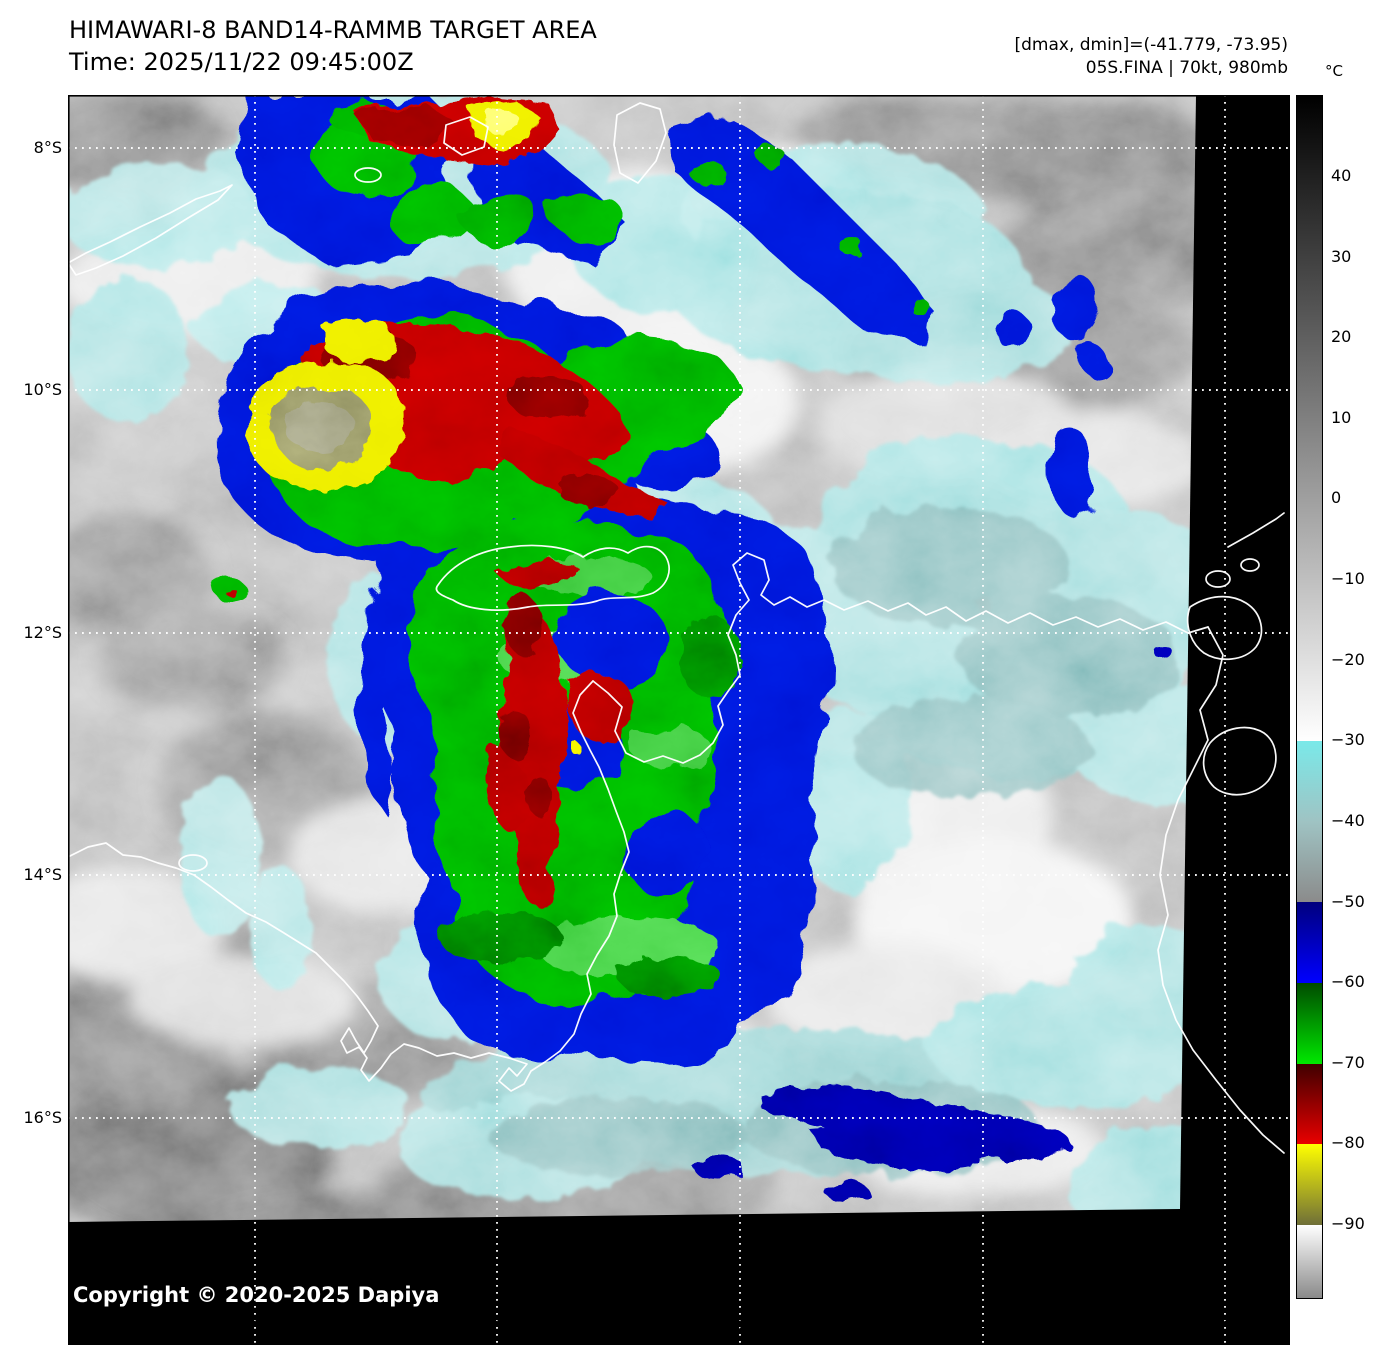 The height and width of the screenshot is (1359, 1388). Describe the element at coordinates (740, 1326) in the screenshot. I see `lon-label-132e: 132°E` at that location.